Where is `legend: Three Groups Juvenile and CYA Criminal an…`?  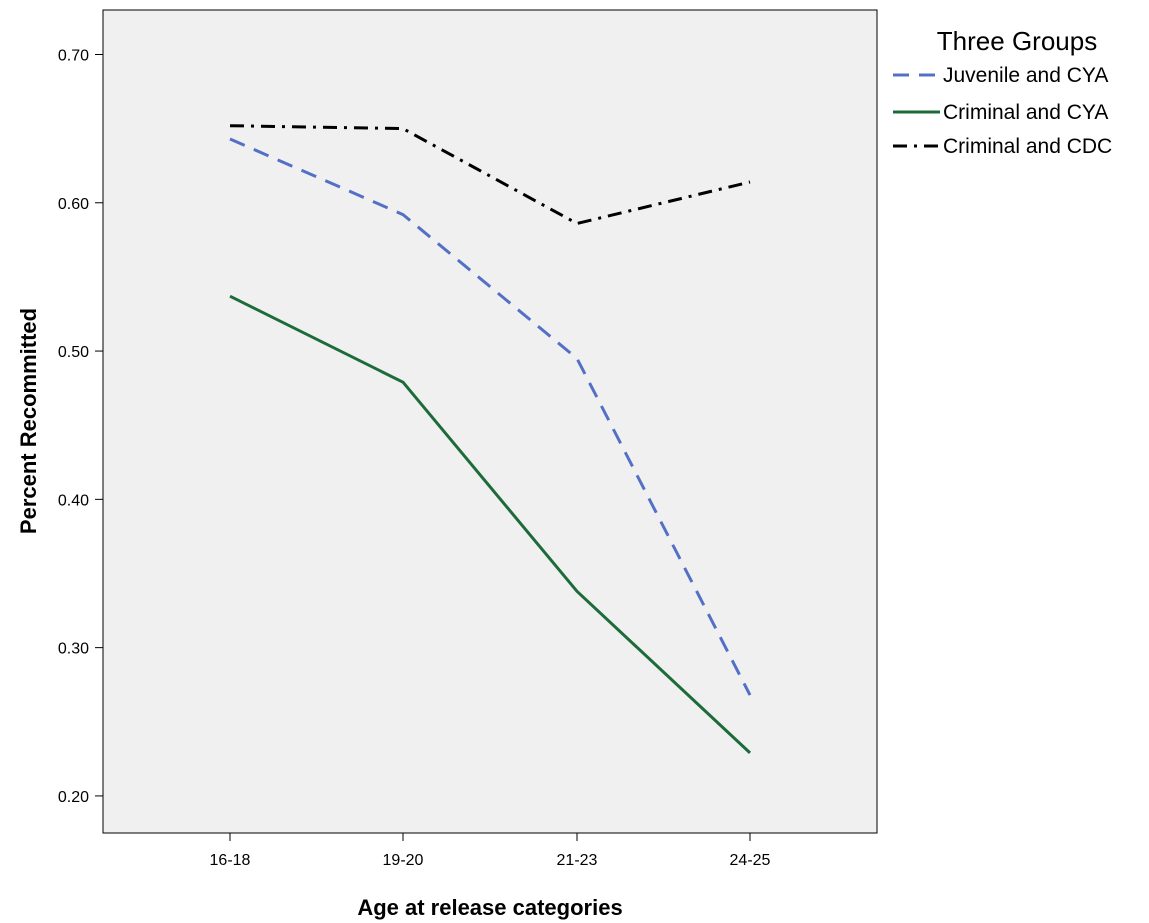
legend: Three Groups Juvenile and CYA Criminal an… is located at coordinates (1002, 92).